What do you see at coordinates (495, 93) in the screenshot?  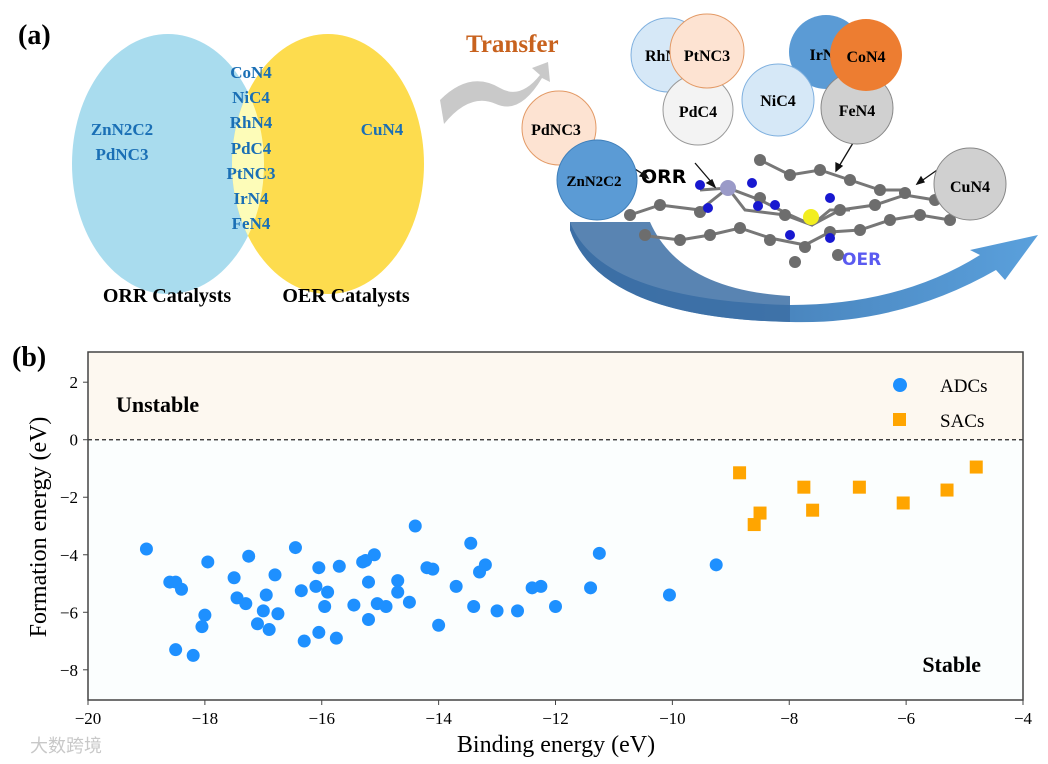 I see `transfer-arrow-icon` at bounding box center [495, 93].